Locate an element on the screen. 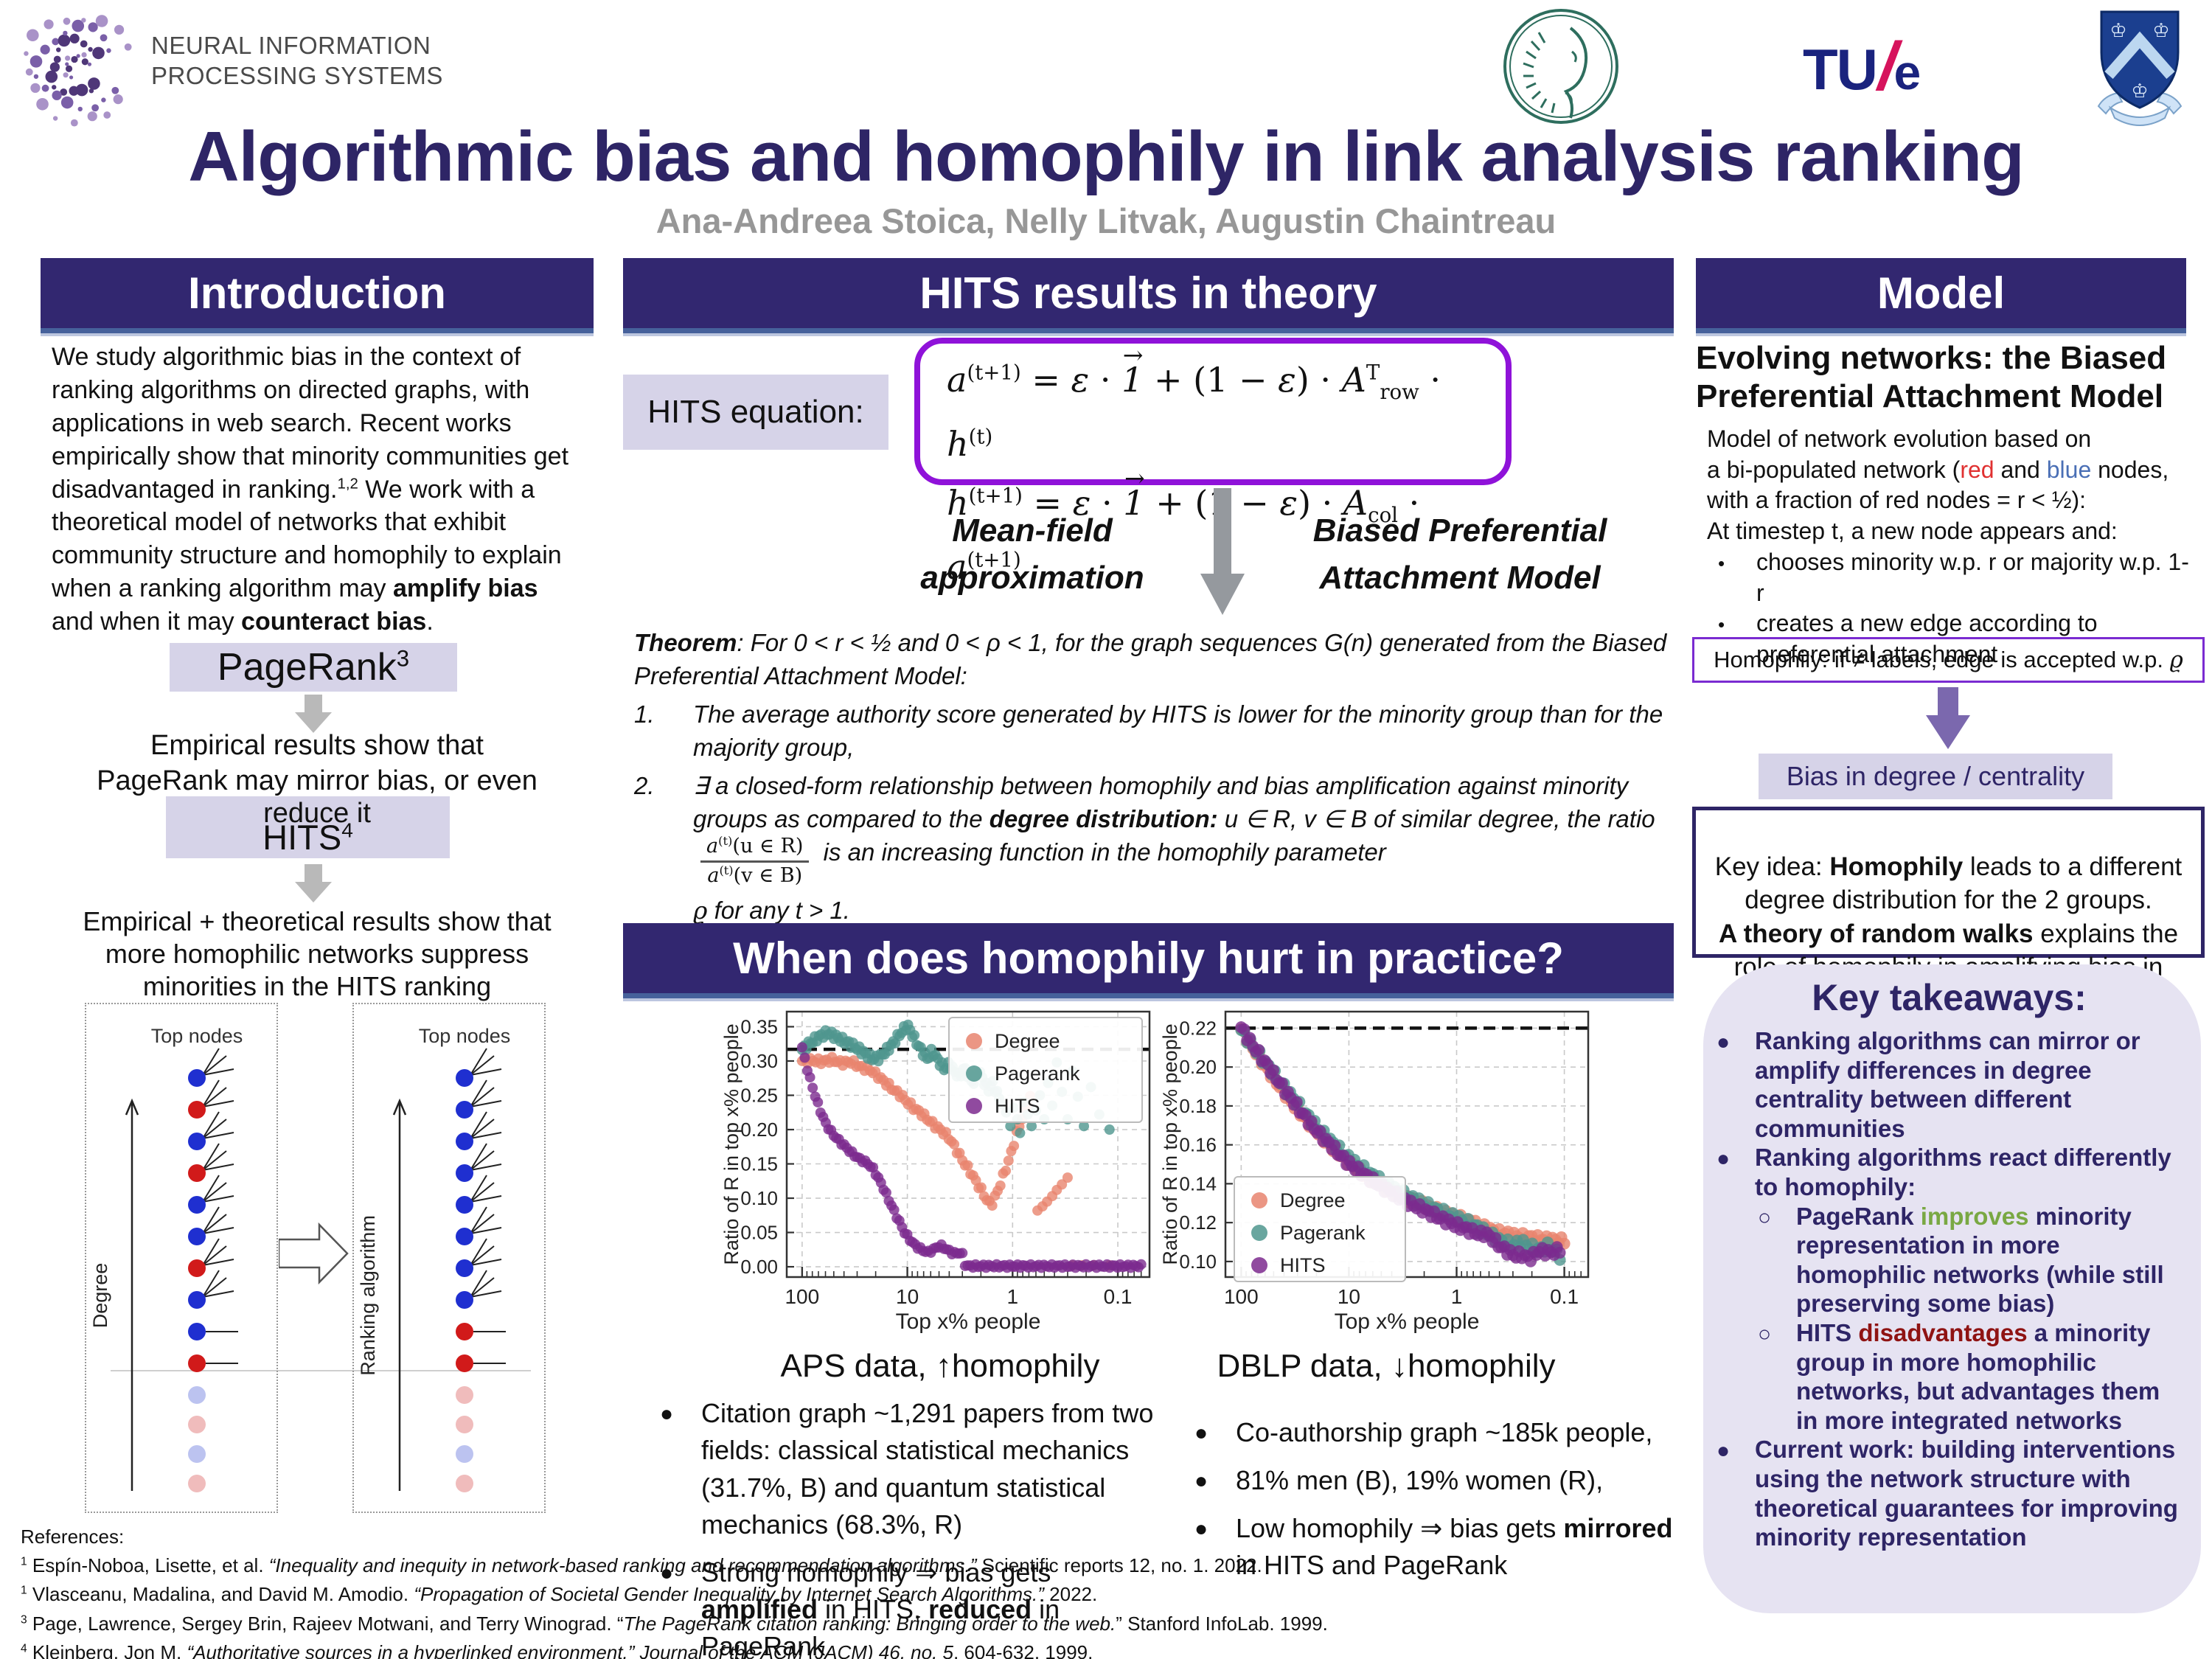 The height and width of the screenshot is (1659, 2212). svg-text: Ranking algorithm is located at coordinates (368, 1295).